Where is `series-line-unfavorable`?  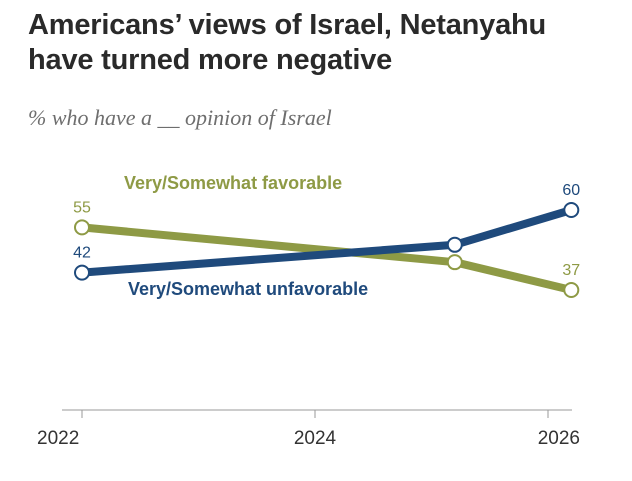
series-line-unfavorable is located at coordinates (327, 241).